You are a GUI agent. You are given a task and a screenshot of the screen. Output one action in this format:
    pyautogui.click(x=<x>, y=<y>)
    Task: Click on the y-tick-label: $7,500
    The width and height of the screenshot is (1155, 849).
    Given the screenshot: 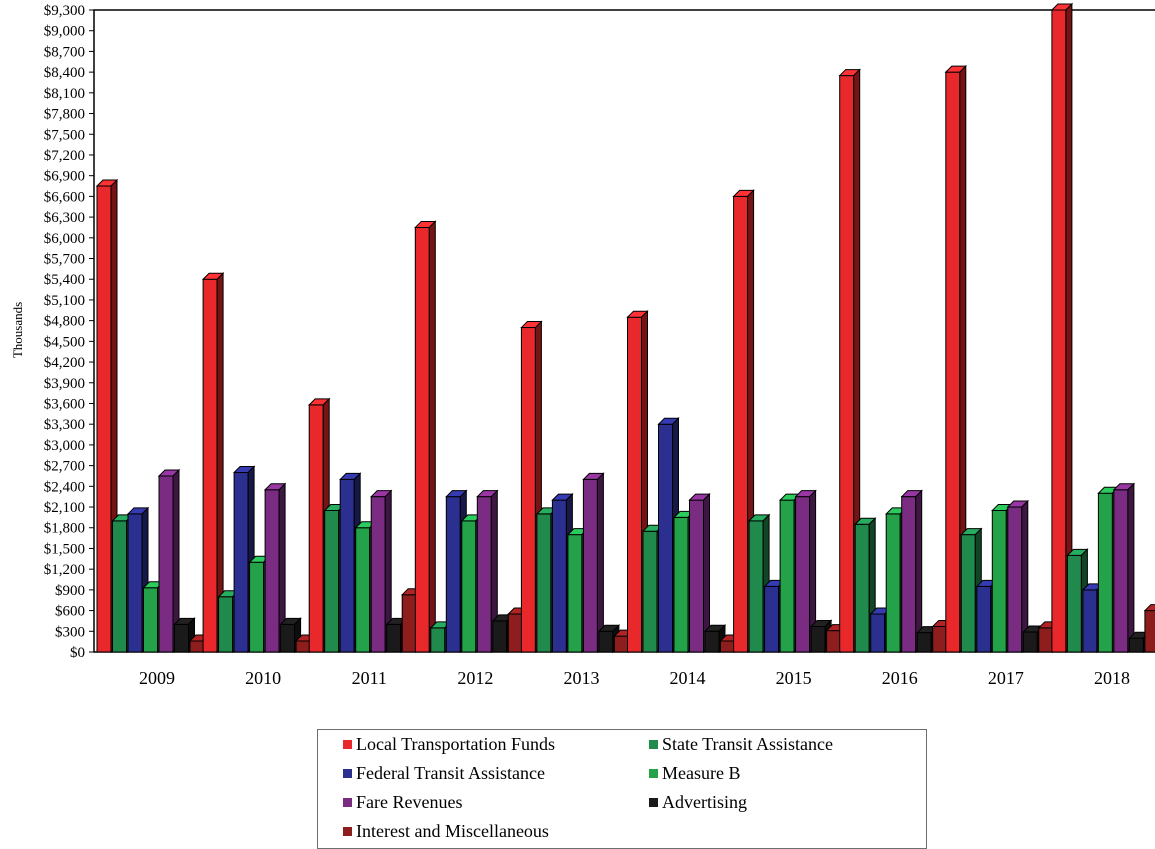 What is the action you would take?
    pyautogui.click(x=64, y=135)
    